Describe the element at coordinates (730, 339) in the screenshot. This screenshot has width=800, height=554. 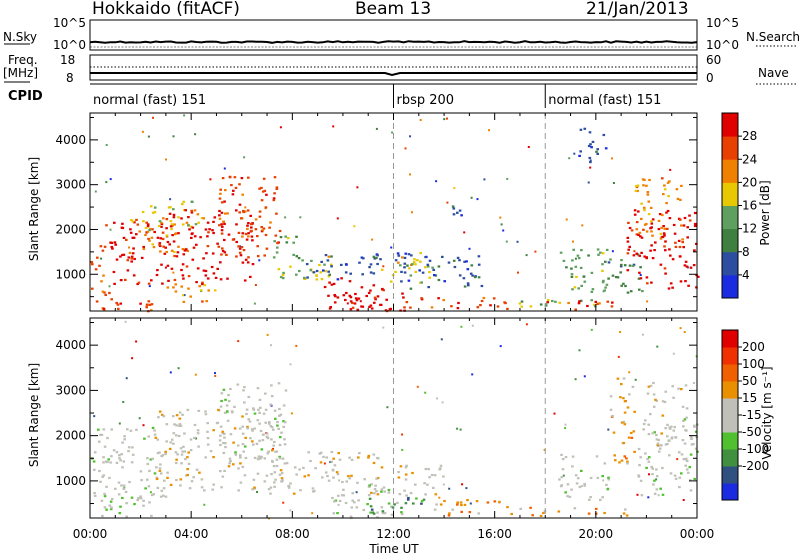
I see `colorbar-bin` at that location.